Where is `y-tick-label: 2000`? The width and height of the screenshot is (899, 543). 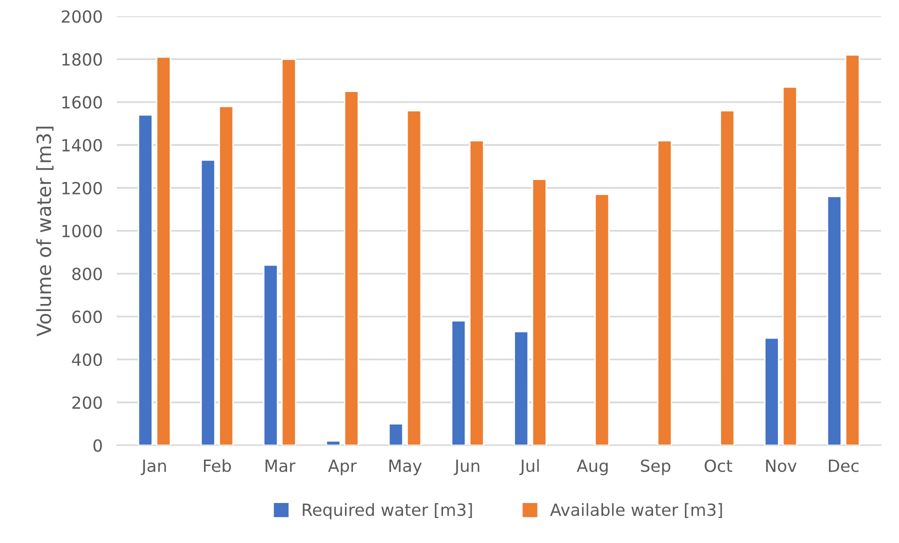
y-tick-label: 2000 is located at coordinates (82, 16).